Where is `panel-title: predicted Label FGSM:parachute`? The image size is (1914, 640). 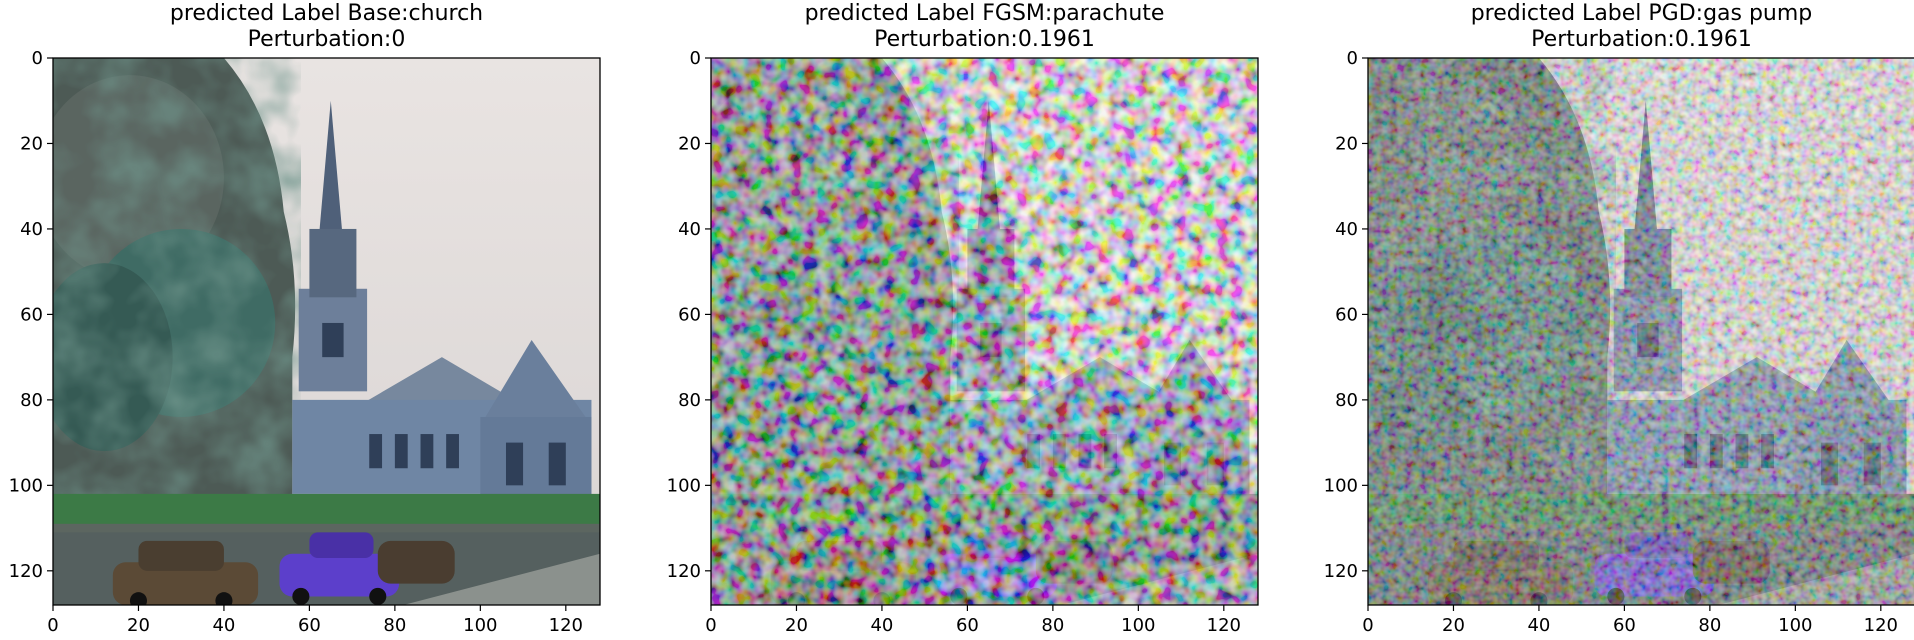
panel-title: predicted Label FGSM:parachute is located at coordinates (985, 13).